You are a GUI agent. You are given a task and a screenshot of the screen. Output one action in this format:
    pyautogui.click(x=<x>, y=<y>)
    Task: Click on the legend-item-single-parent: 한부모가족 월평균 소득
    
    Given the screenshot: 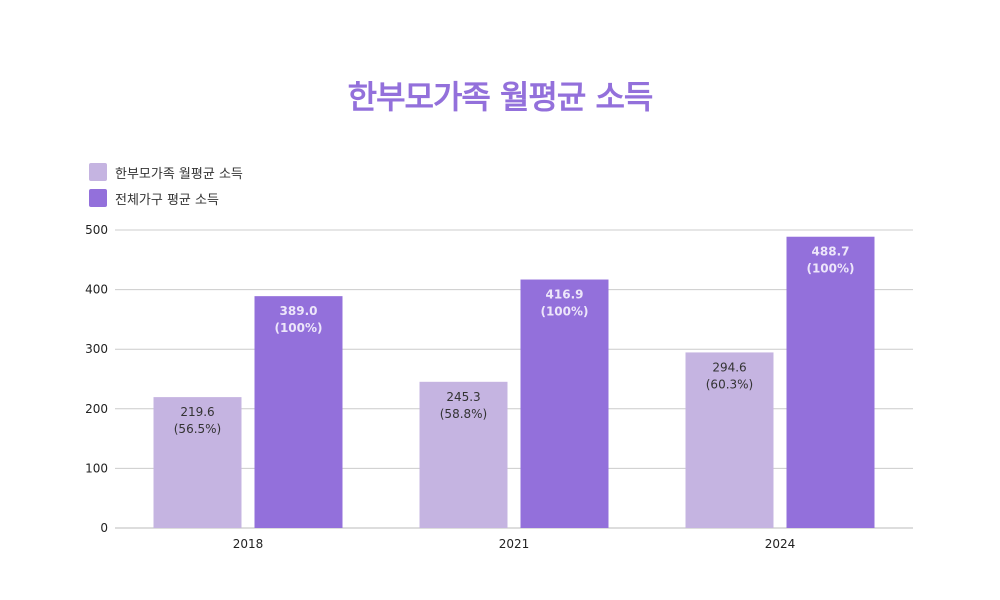 What is the action you would take?
    pyautogui.click(x=166, y=172)
    